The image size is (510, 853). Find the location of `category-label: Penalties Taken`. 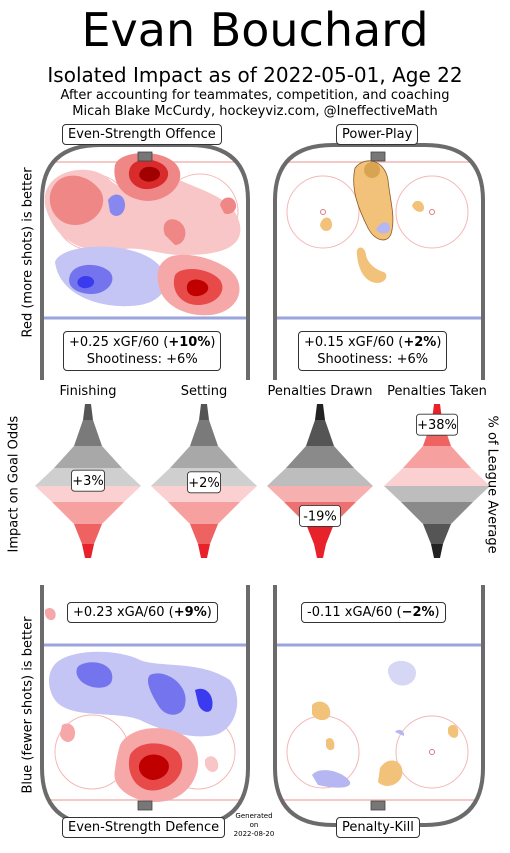

category-label: Penalties Taken is located at coordinates (437, 391).